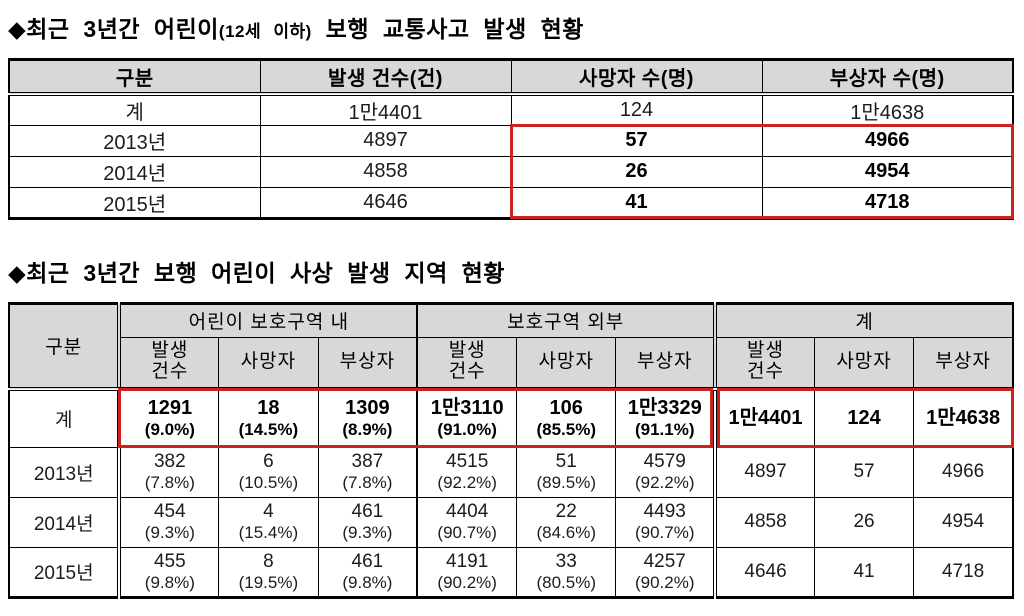 The height and width of the screenshot is (616, 1024). I want to click on table-cell: 1만3110 (91.0%), so click(467, 418).